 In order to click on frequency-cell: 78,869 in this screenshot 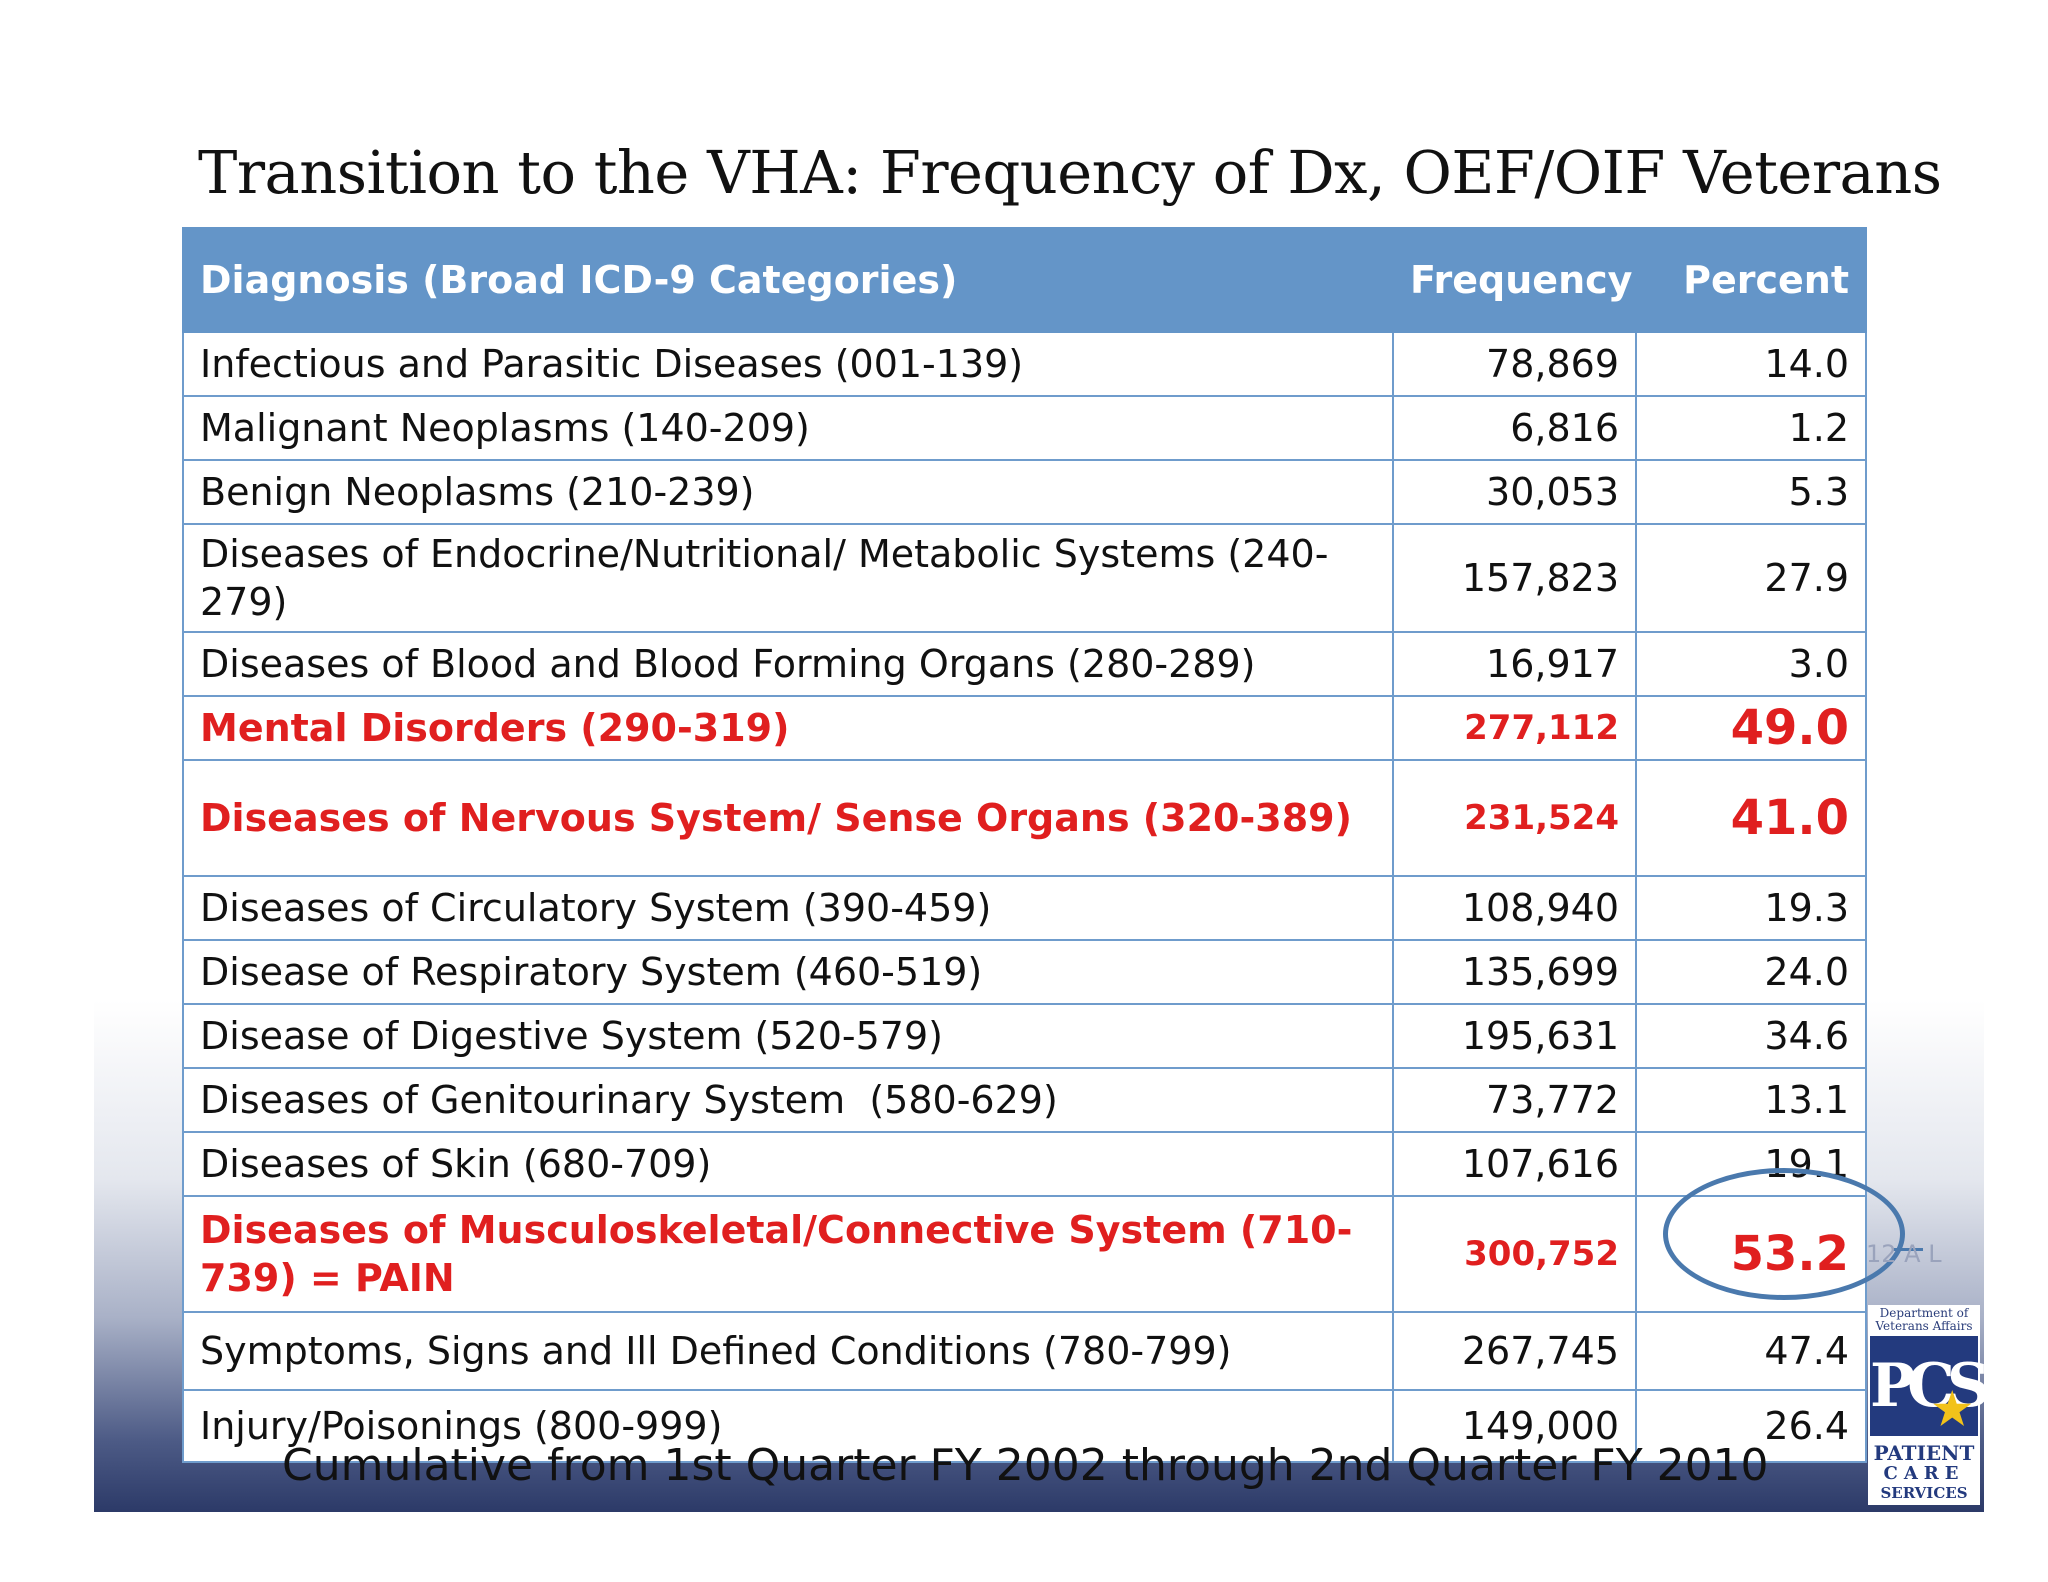, I will do `click(1514, 364)`.